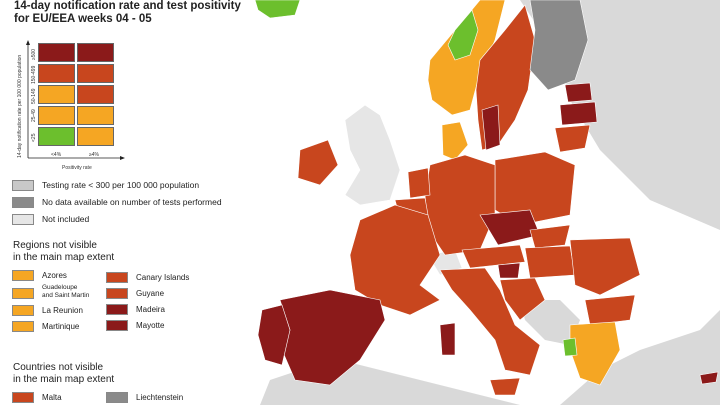 Image resolution: width=720 pixels, height=405 pixels. What do you see at coordinates (64, 379) in the screenshot?
I see `countries-heading-line-2: in the main map extent` at bounding box center [64, 379].